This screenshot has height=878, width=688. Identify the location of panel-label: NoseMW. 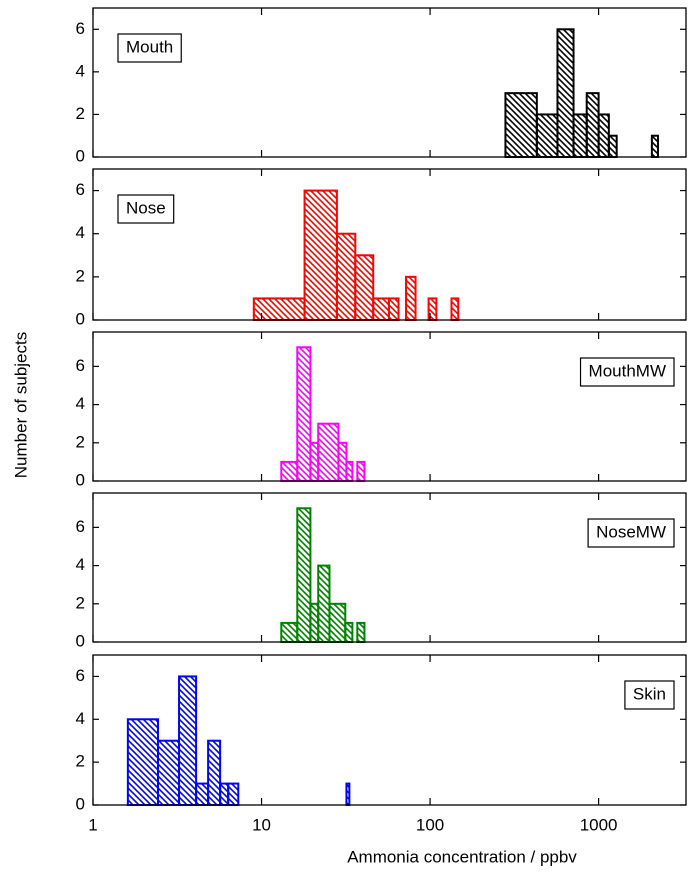
(631, 533).